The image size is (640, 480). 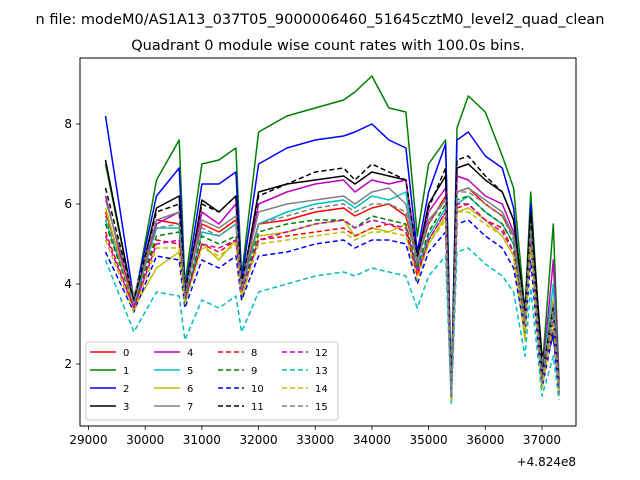 What do you see at coordinates (212, 381) in the screenshot?
I see `legend-box` at bounding box center [212, 381].